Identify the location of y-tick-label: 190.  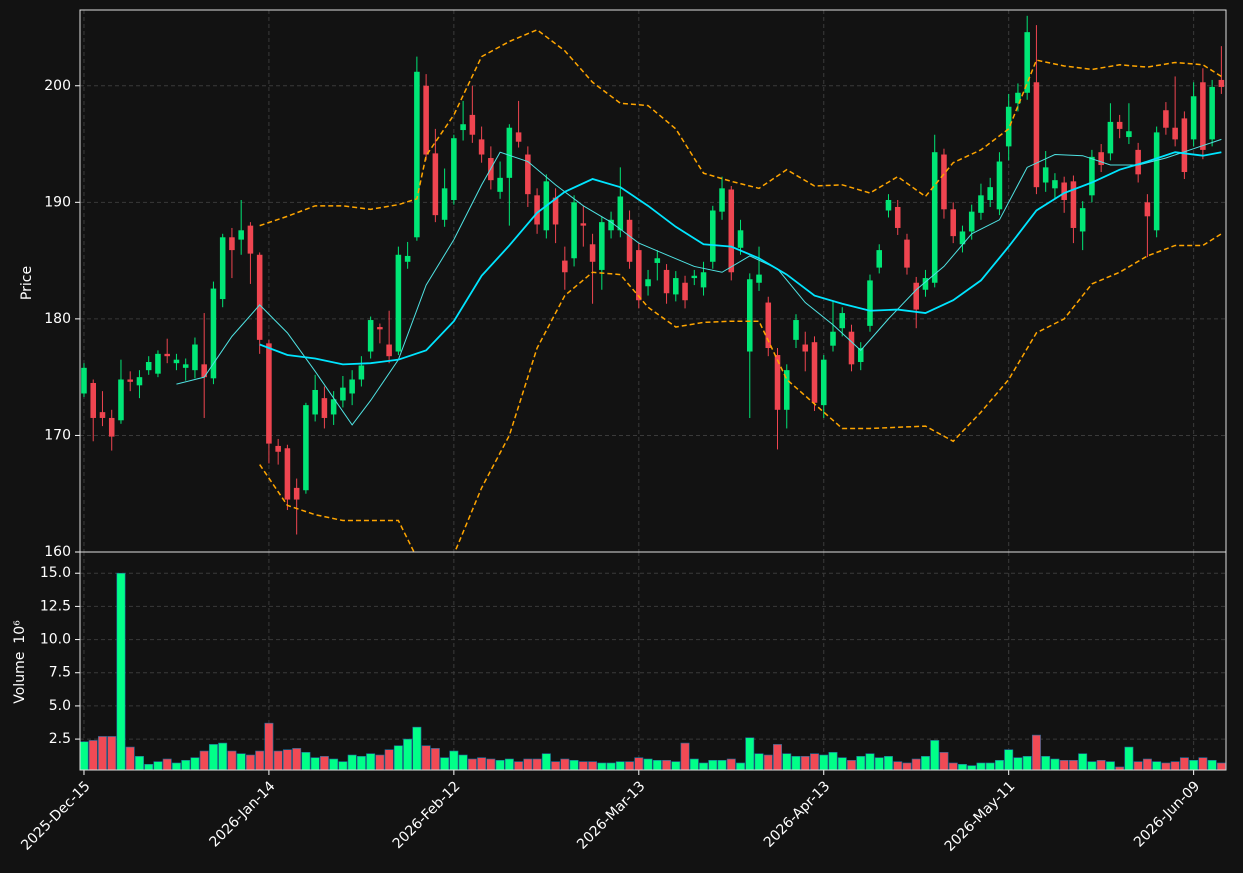
(57, 202).